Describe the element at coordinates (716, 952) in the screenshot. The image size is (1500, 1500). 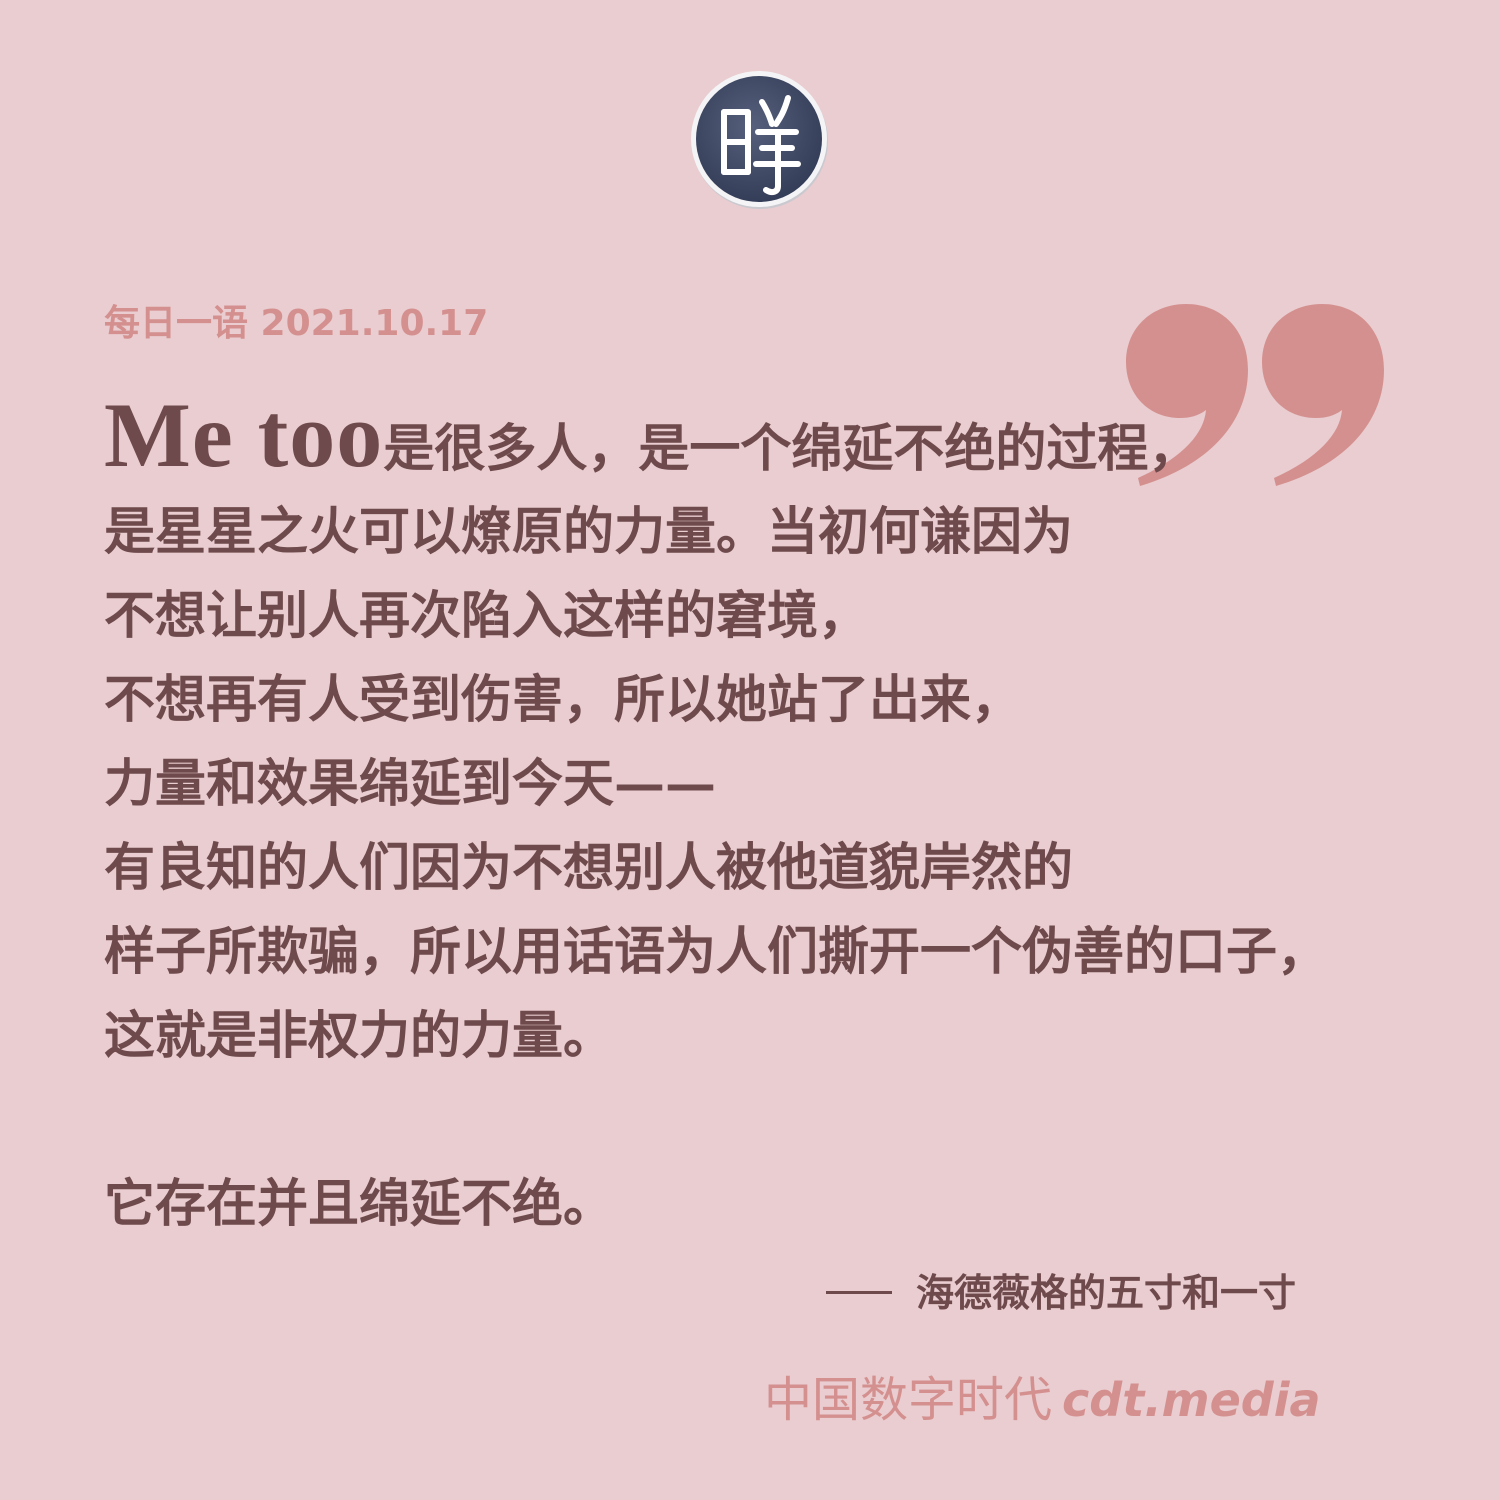
I see `quote-line: 样子所欺骗，所以用话语为人们撕开一个伪善的口子，` at that location.